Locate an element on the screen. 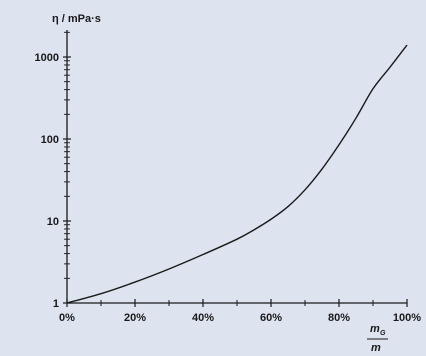  x-tick-label: 60% is located at coordinates (271, 318).